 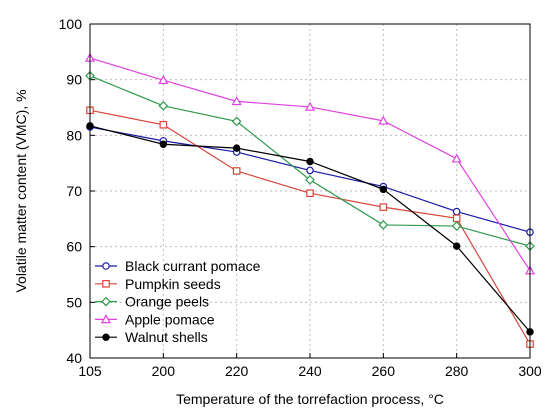 What do you see at coordinates (166, 337) in the screenshot?
I see `legend-label: Walnut shells` at bounding box center [166, 337].